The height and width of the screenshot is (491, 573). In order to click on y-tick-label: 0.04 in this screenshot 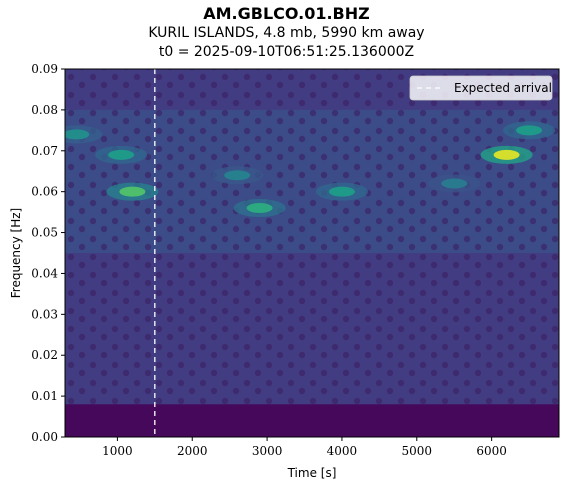, I will do `click(44, 273)`.